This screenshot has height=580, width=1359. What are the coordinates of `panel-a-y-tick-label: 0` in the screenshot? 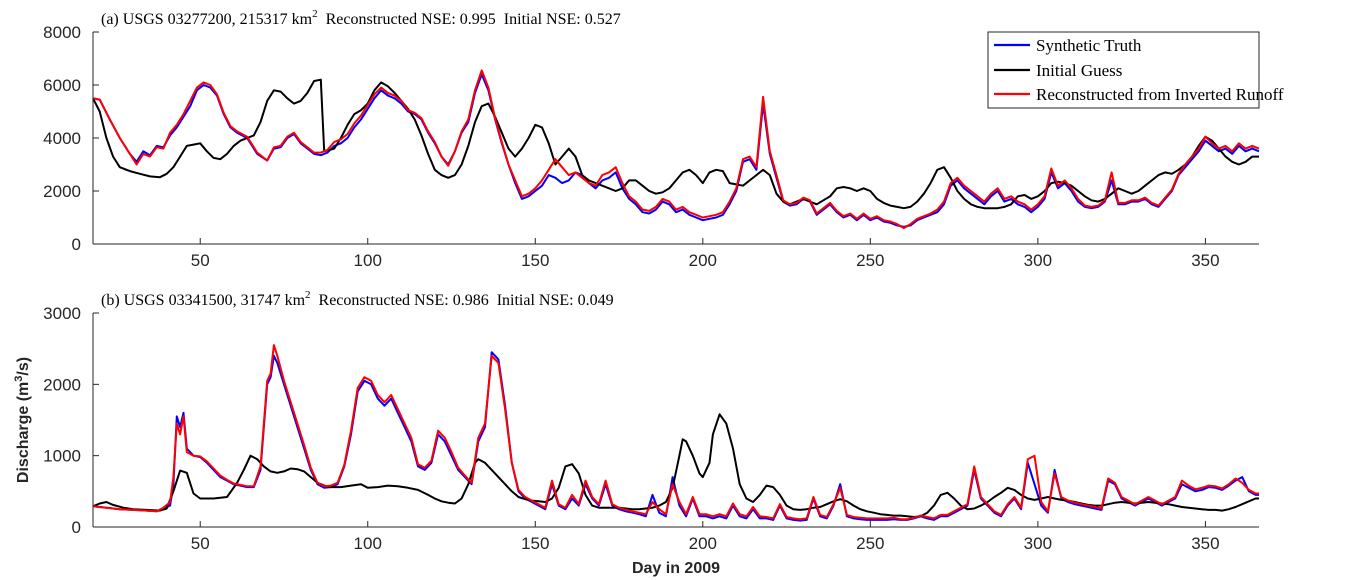 It's located at (76, 244).